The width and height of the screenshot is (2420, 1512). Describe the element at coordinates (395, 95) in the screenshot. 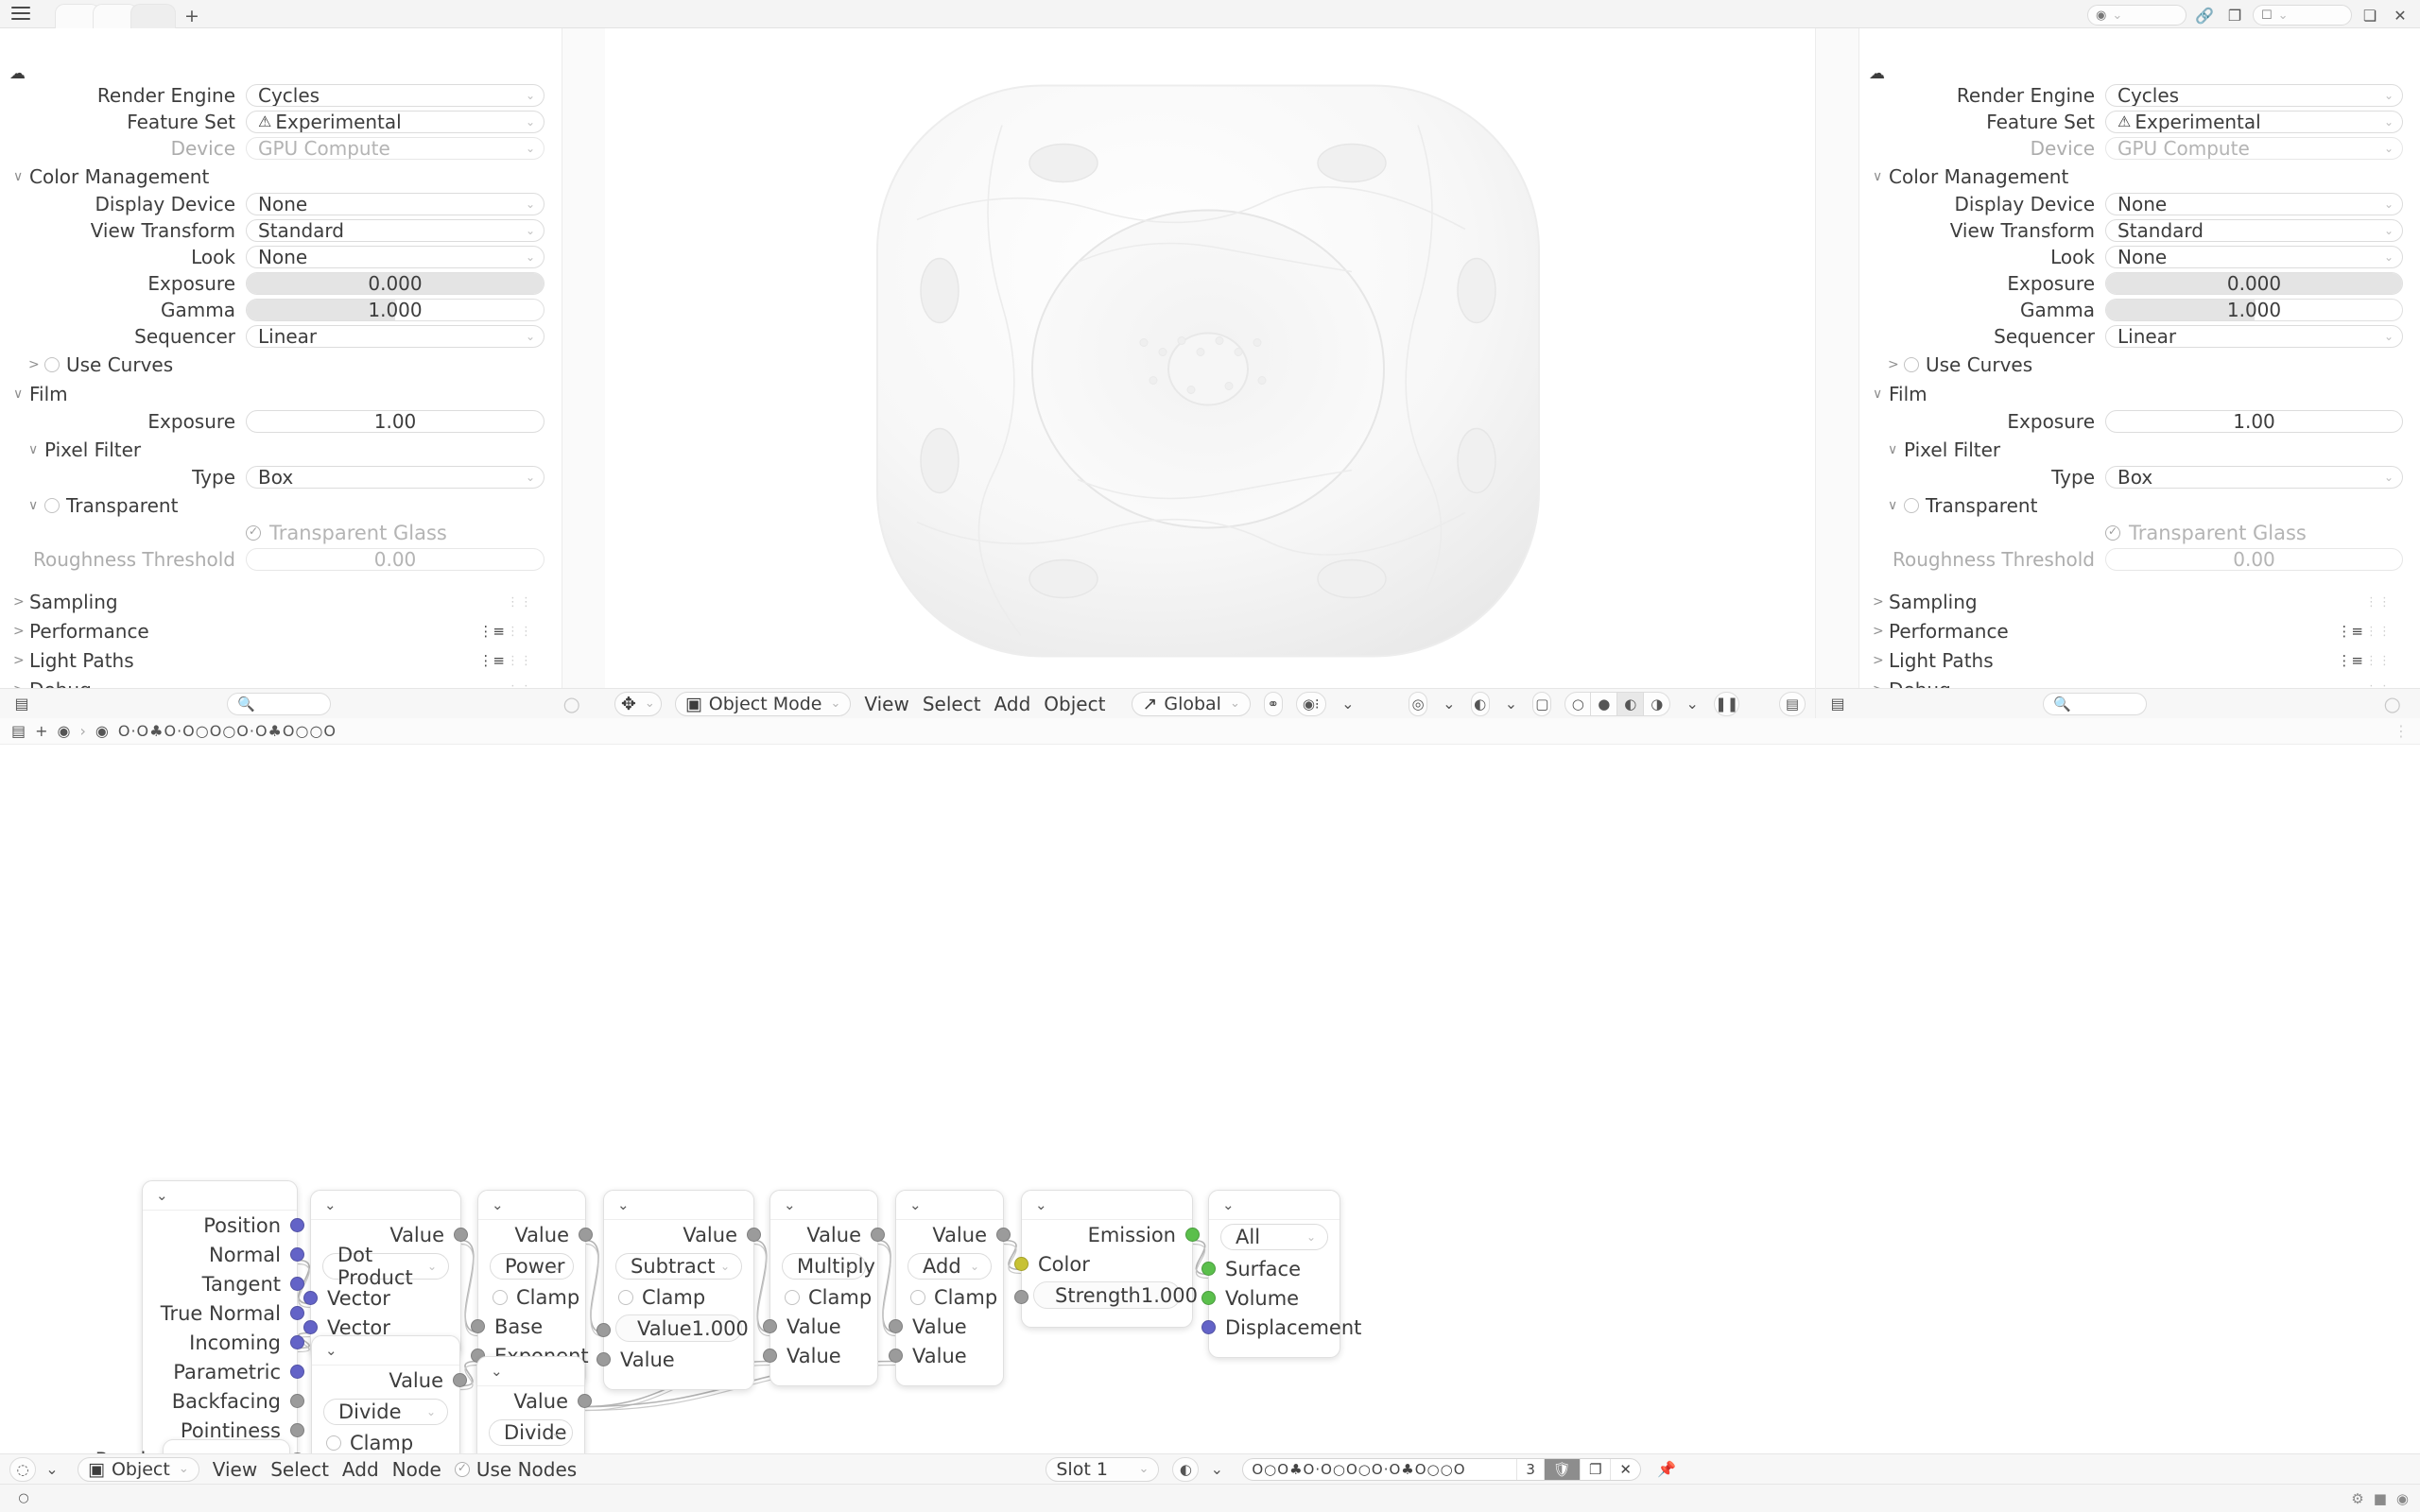

I see `property-dropdown-0: Cycles ⌄` at that location.